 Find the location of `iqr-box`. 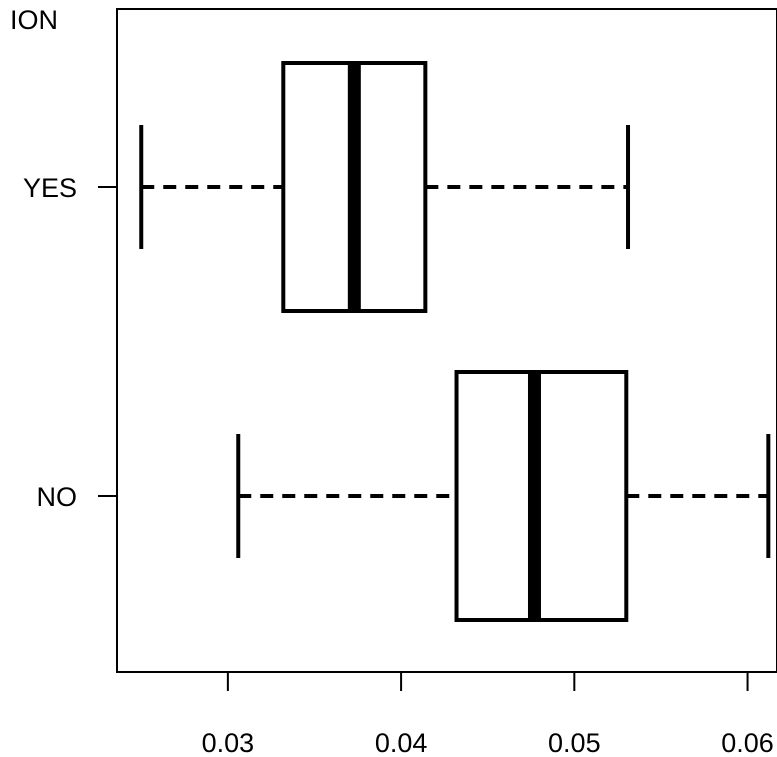

iqr-box is located at coordinates (541, 496).